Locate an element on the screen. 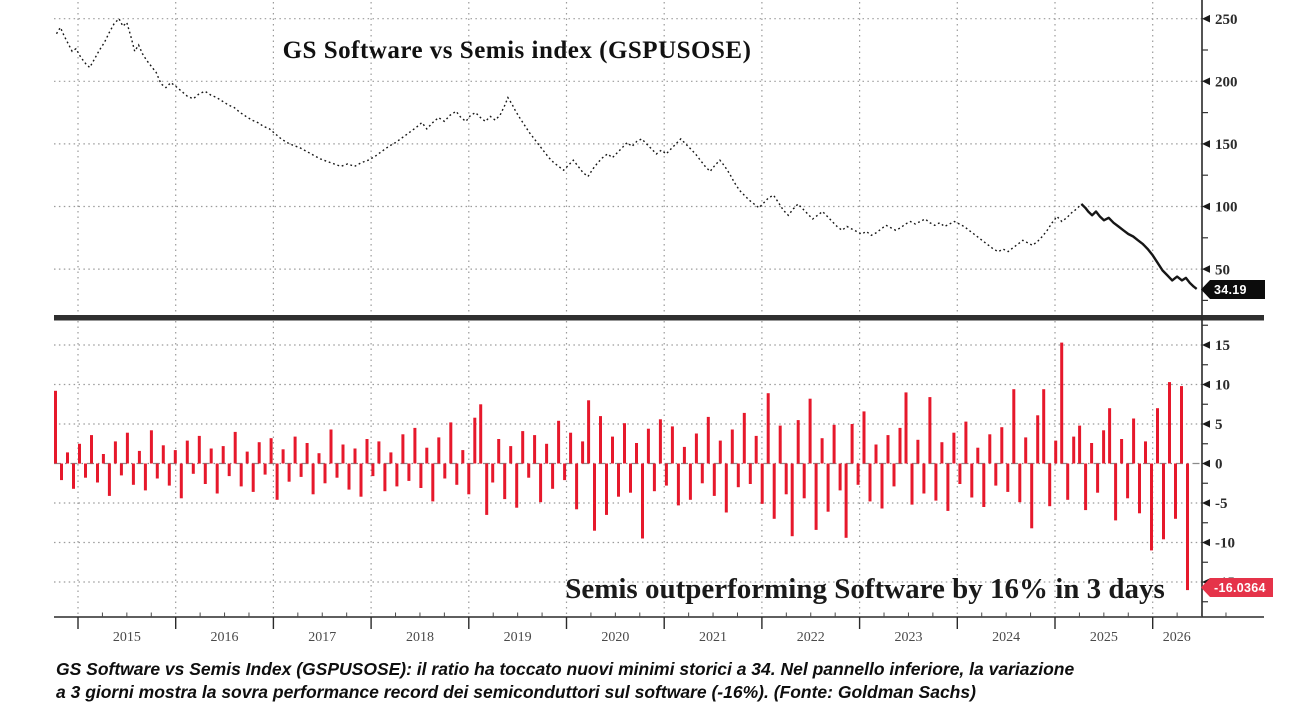 The image size is (1304, 722). x-axis-year-label: 2015 is located at coordinates (127, 637).